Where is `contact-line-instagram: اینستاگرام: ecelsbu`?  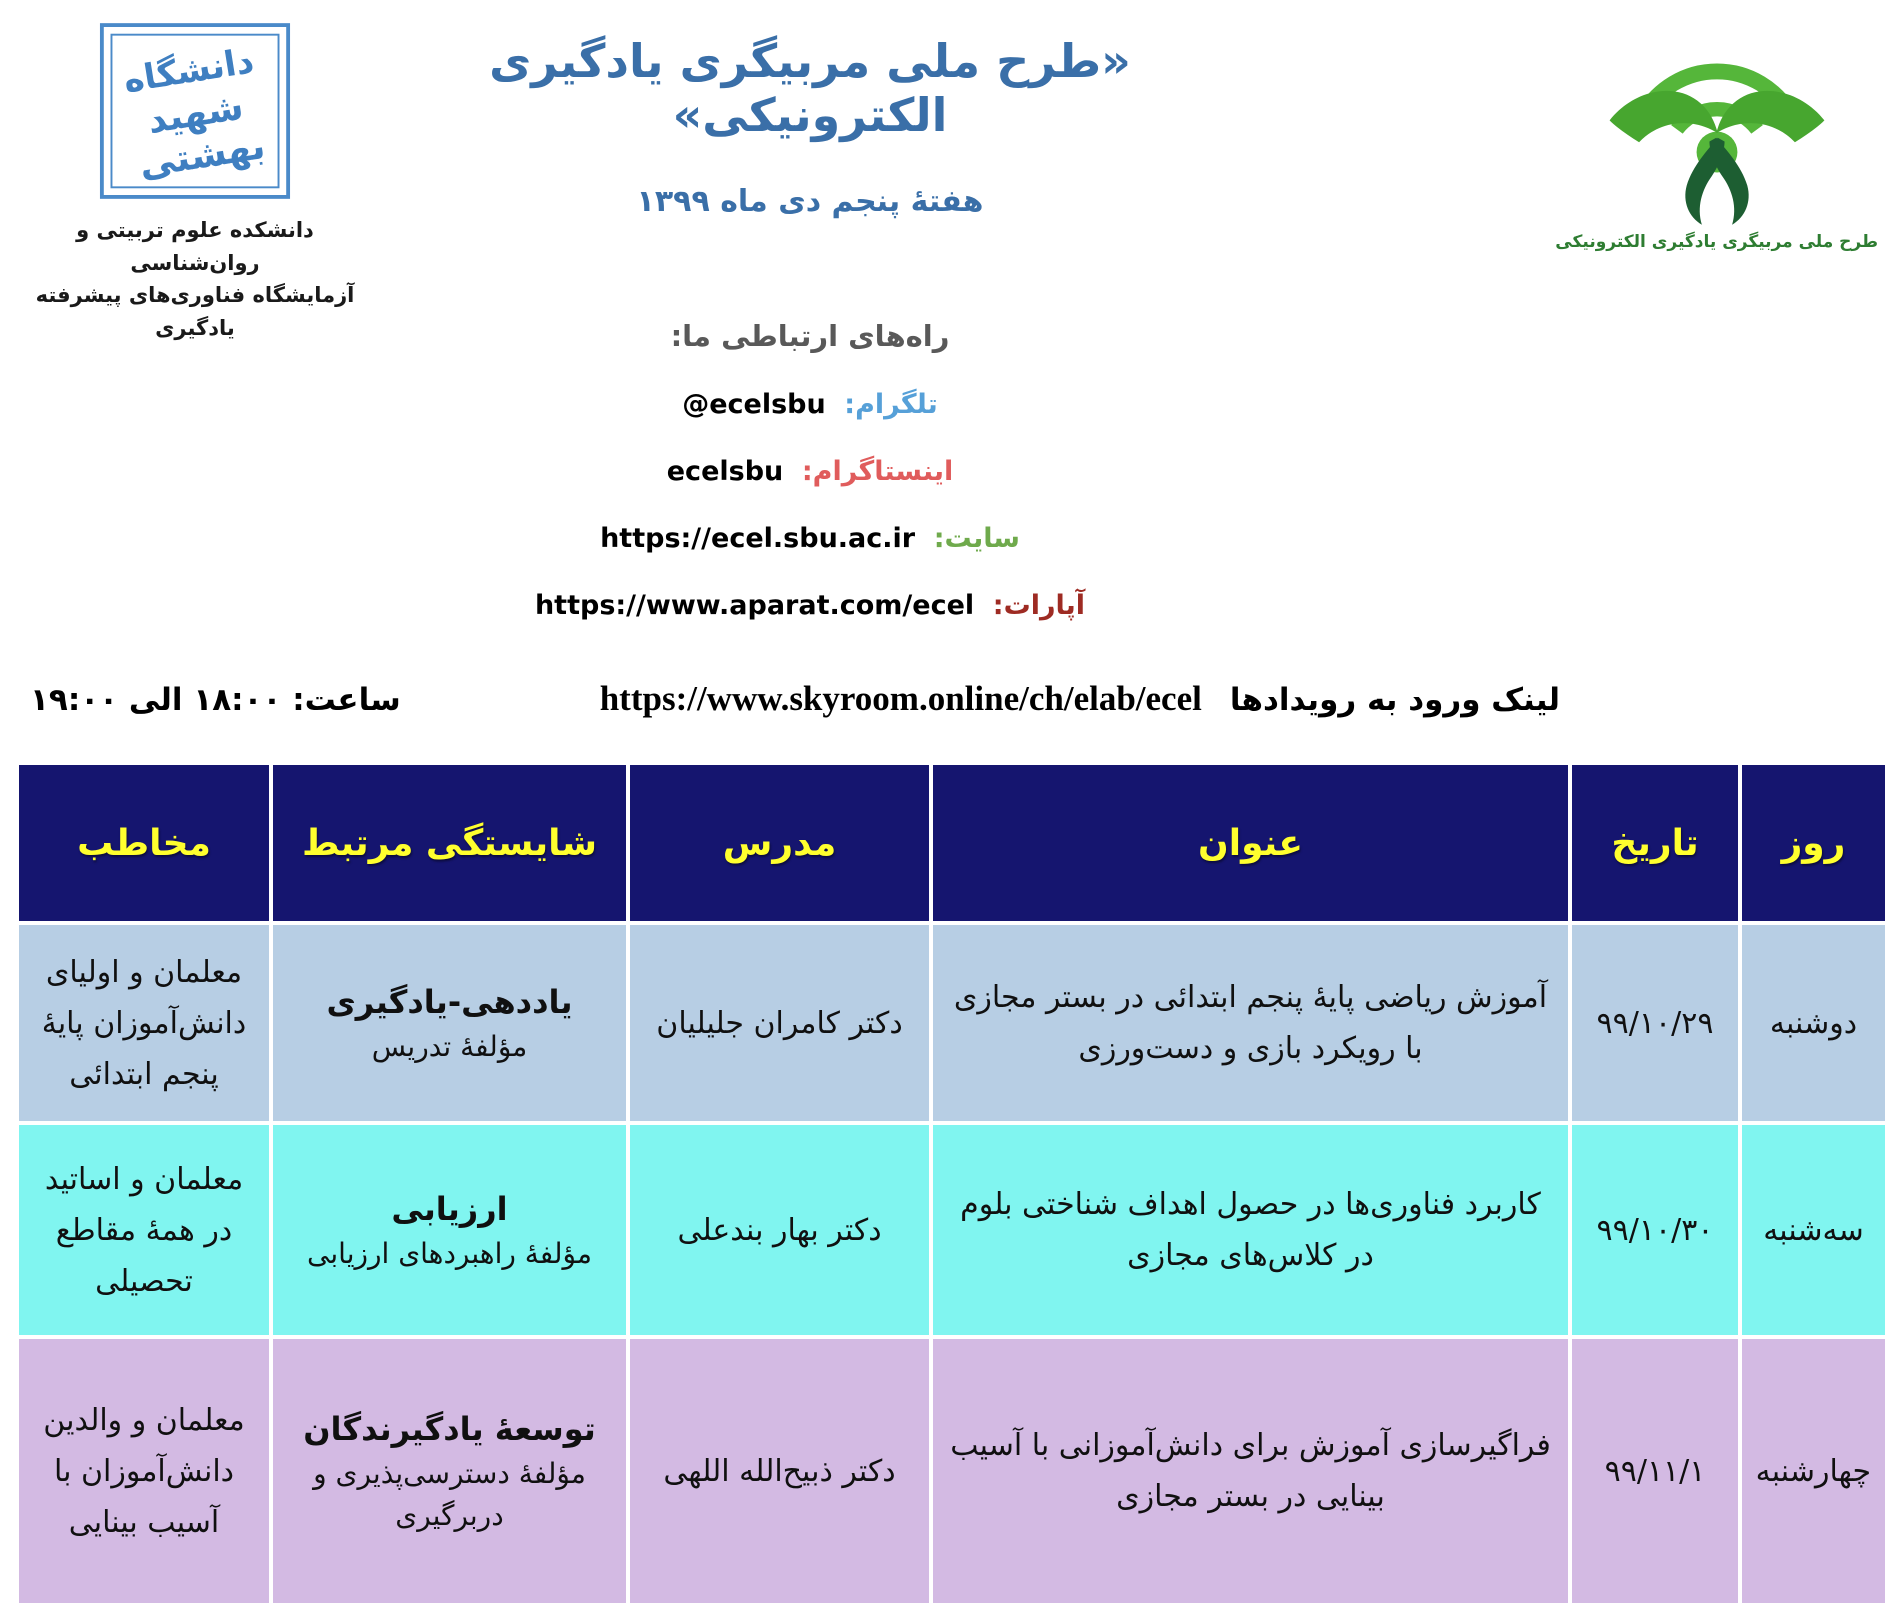
contact-line-instagram: اینستاگرام: ecelsbu is located at coordinates (810, 471).